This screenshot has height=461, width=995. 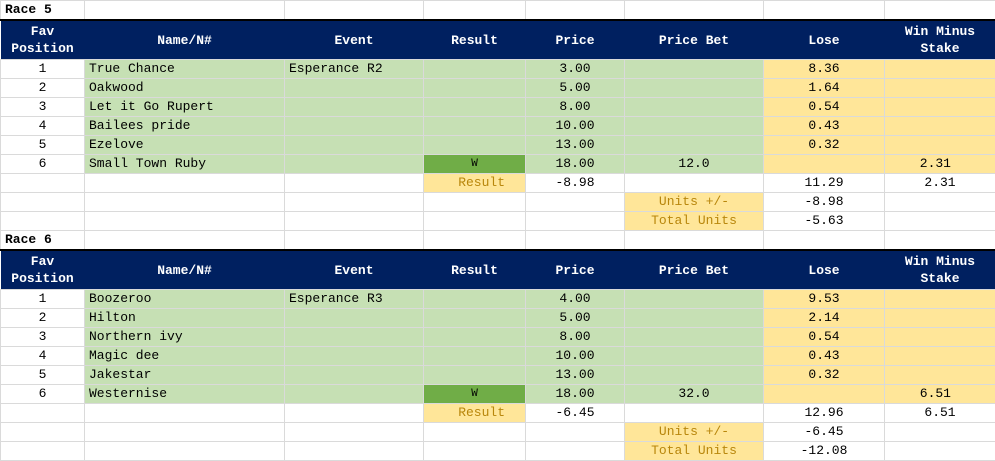 What do you see at coordinates (185, 88) in the screenshot?
I see `runner-name: Oakwood` at bounding box center [185, 88].